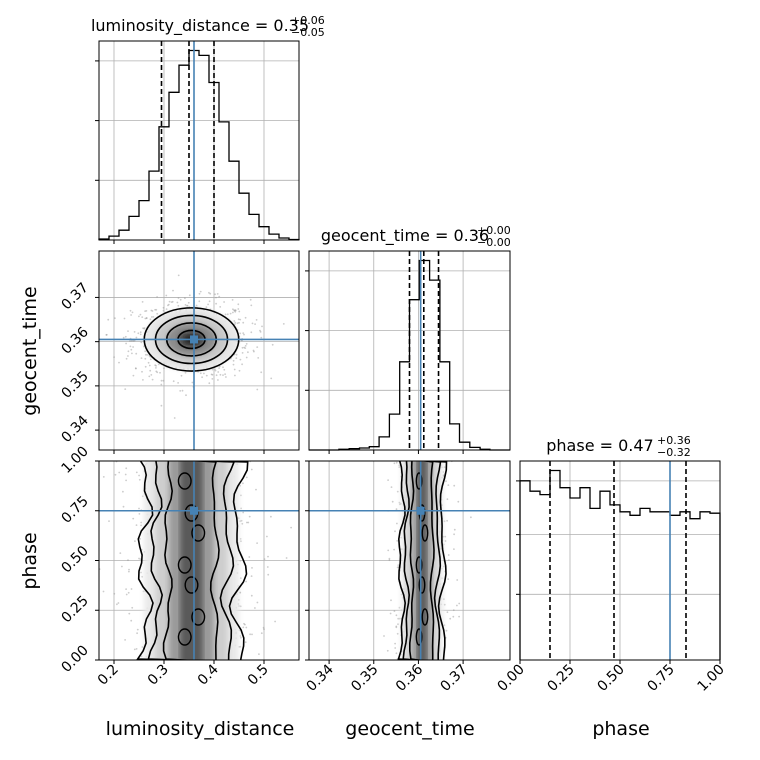 The image size is (760, 760). What do you see at coordinates (200, 729) in the screenshot?
I see `xlabel-luminosity-distance: luminosity_distance` at bounding box center [200, 729].